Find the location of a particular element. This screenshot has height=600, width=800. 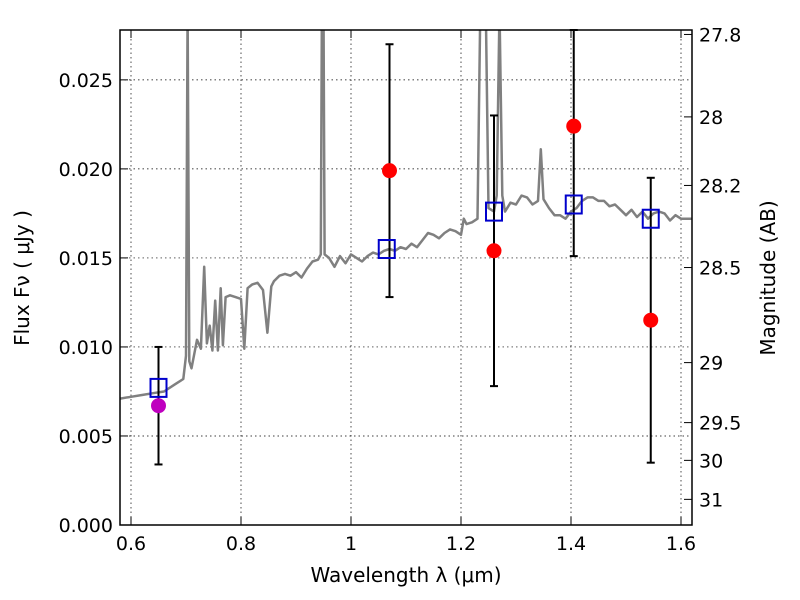

y-tick-label: 0.015 is located at coordinates (86, 259).